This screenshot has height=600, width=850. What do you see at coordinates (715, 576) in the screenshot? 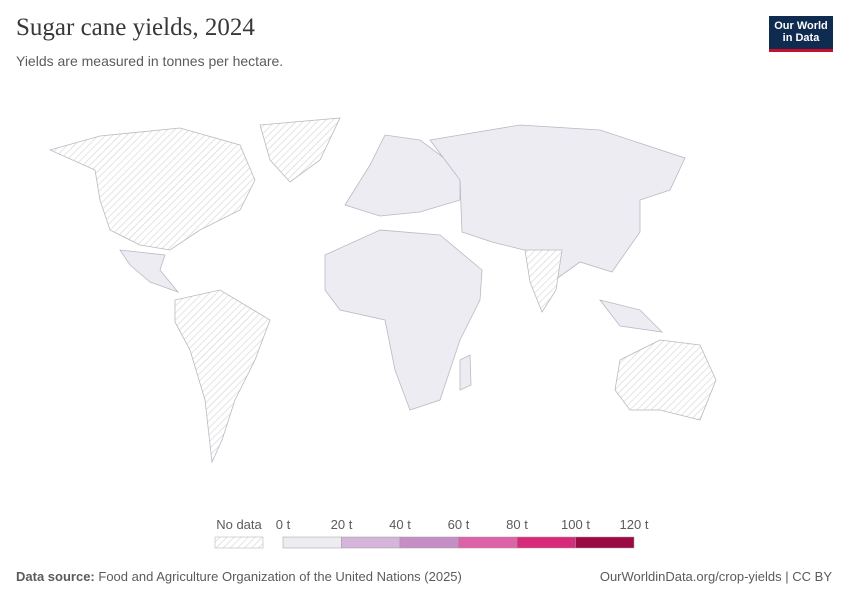
I see `url: OurWorldinData.org/crop-yields | CC BY` at bounding box center [715, 576].